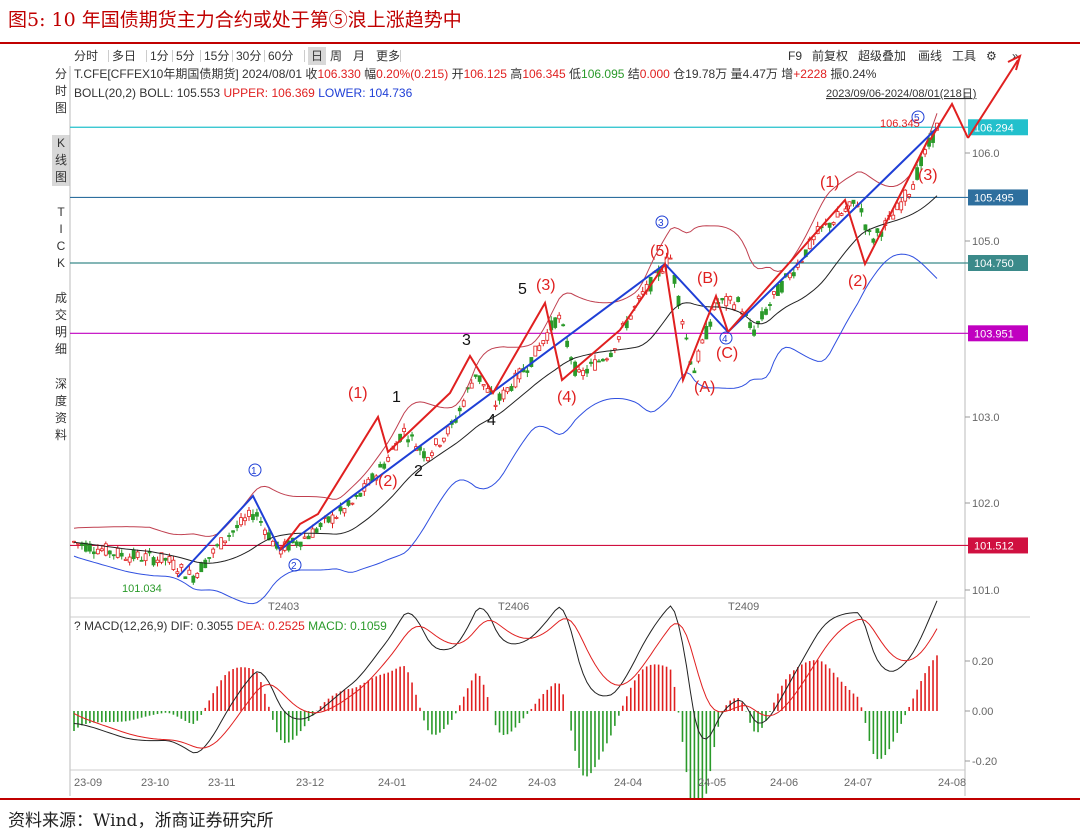 The image size is (1080, 834). I want to click on toolbar-right-button-4: 工具, so click(964, 56).